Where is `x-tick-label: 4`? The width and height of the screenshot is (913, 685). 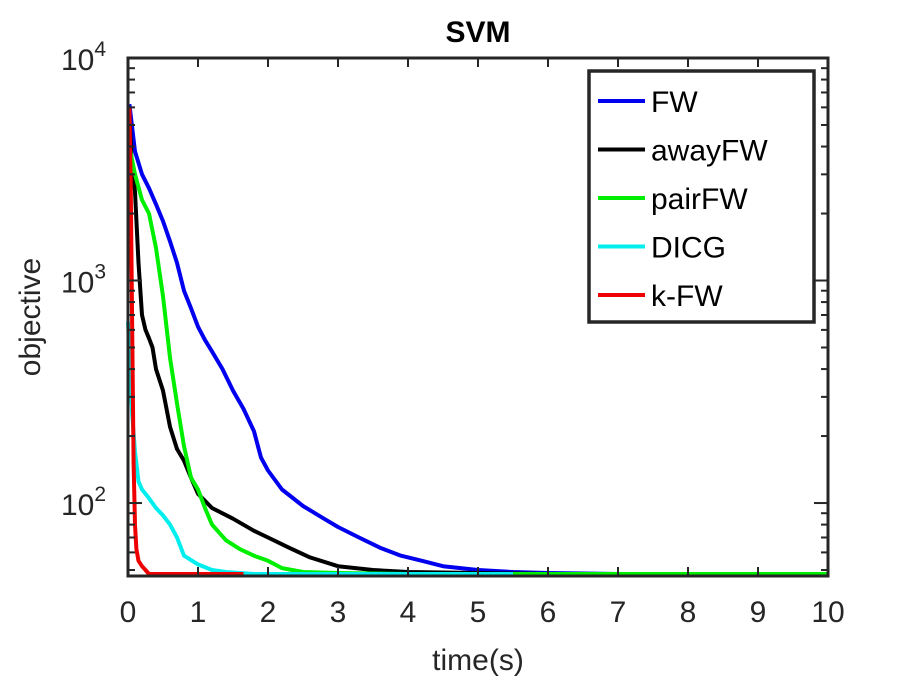
x-tick-label: 4 is located at coordinates (408, 612).